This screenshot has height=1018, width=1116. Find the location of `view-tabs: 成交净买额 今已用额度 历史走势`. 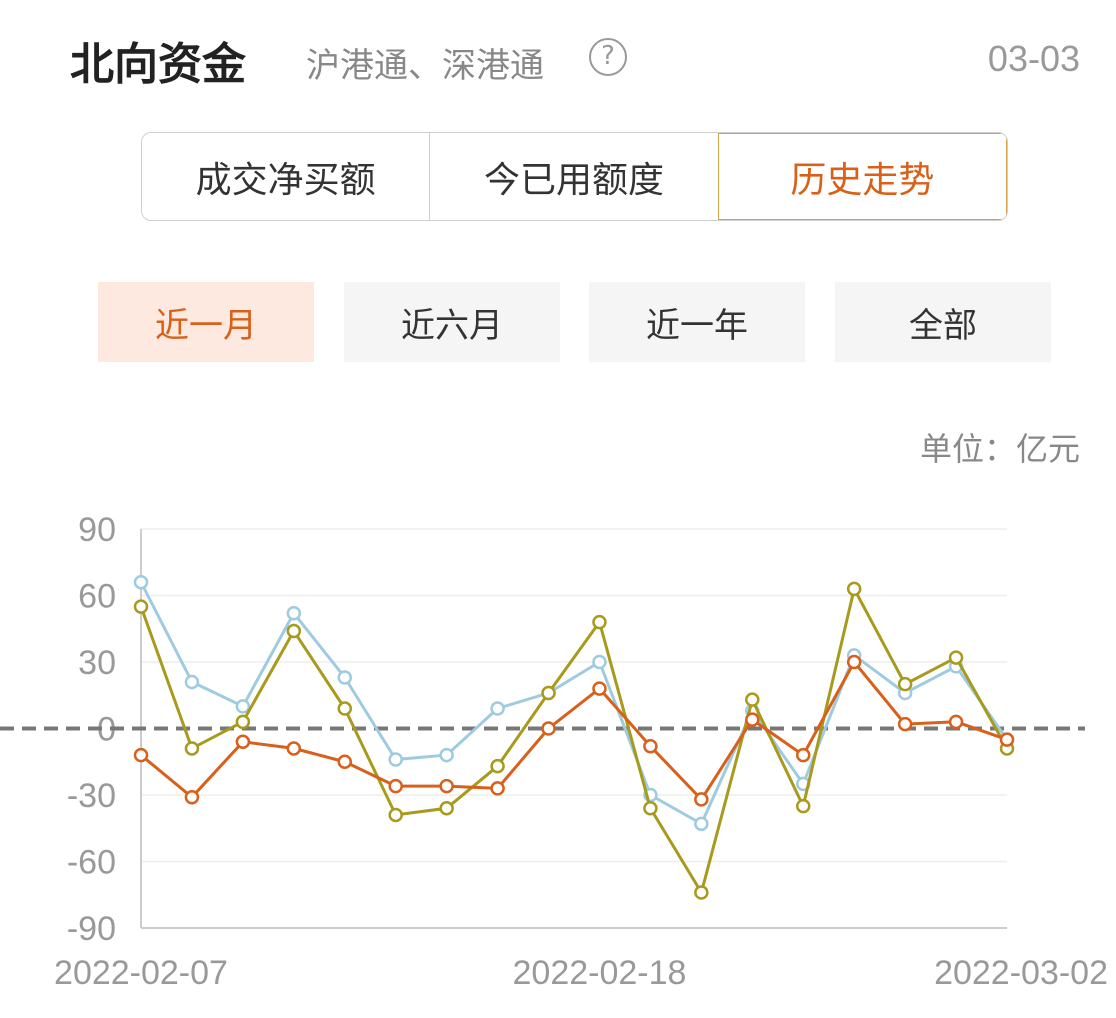

view-tabs: 成交净买额 今已用额度 历史走势 is located at coordinates (574, 176).